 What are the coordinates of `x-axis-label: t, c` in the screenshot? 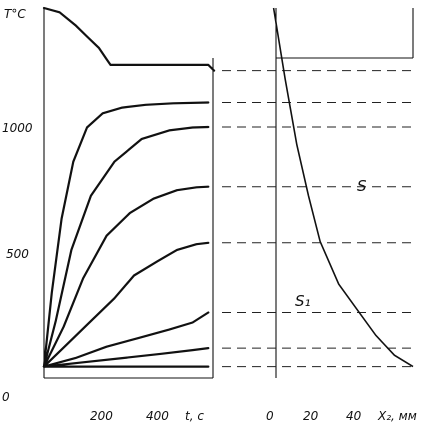 It's located at (194, 416).